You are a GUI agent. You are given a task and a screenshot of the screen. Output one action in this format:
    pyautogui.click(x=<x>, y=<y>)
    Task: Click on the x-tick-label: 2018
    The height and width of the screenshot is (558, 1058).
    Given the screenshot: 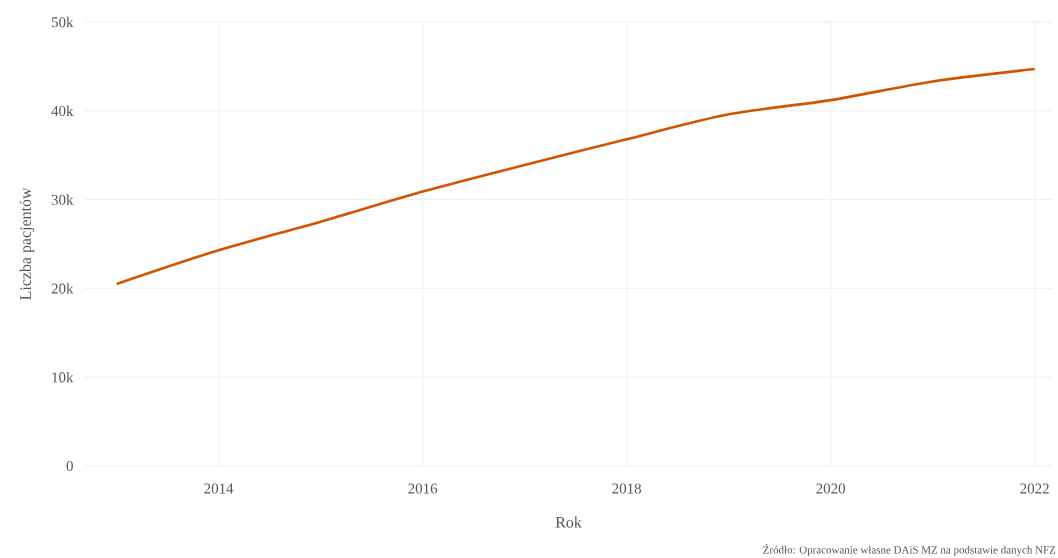 What is the action you would take?
    pyautogui.click(x=627, y=488)
    